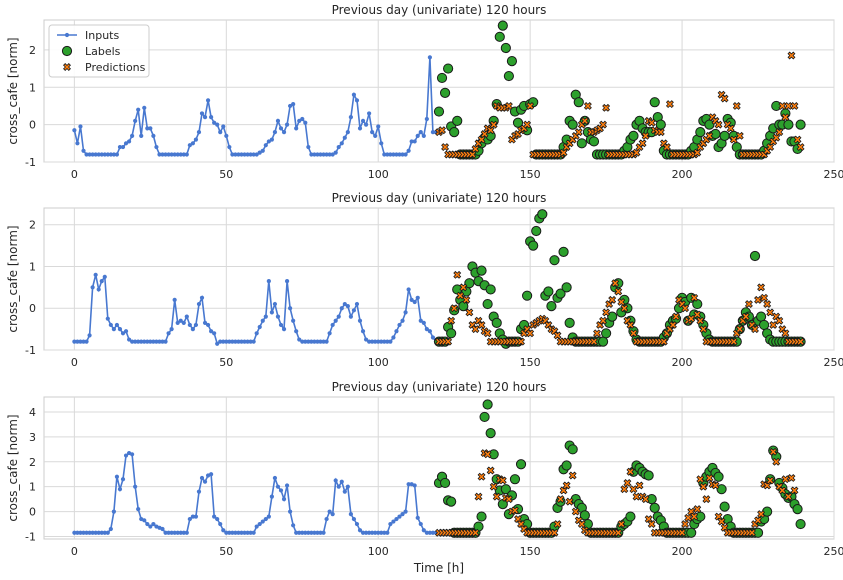  What do you see at coordinates (226, 362) in the screenshot?
I see `x-tick-label: 50` at bounding box center [226, 362].